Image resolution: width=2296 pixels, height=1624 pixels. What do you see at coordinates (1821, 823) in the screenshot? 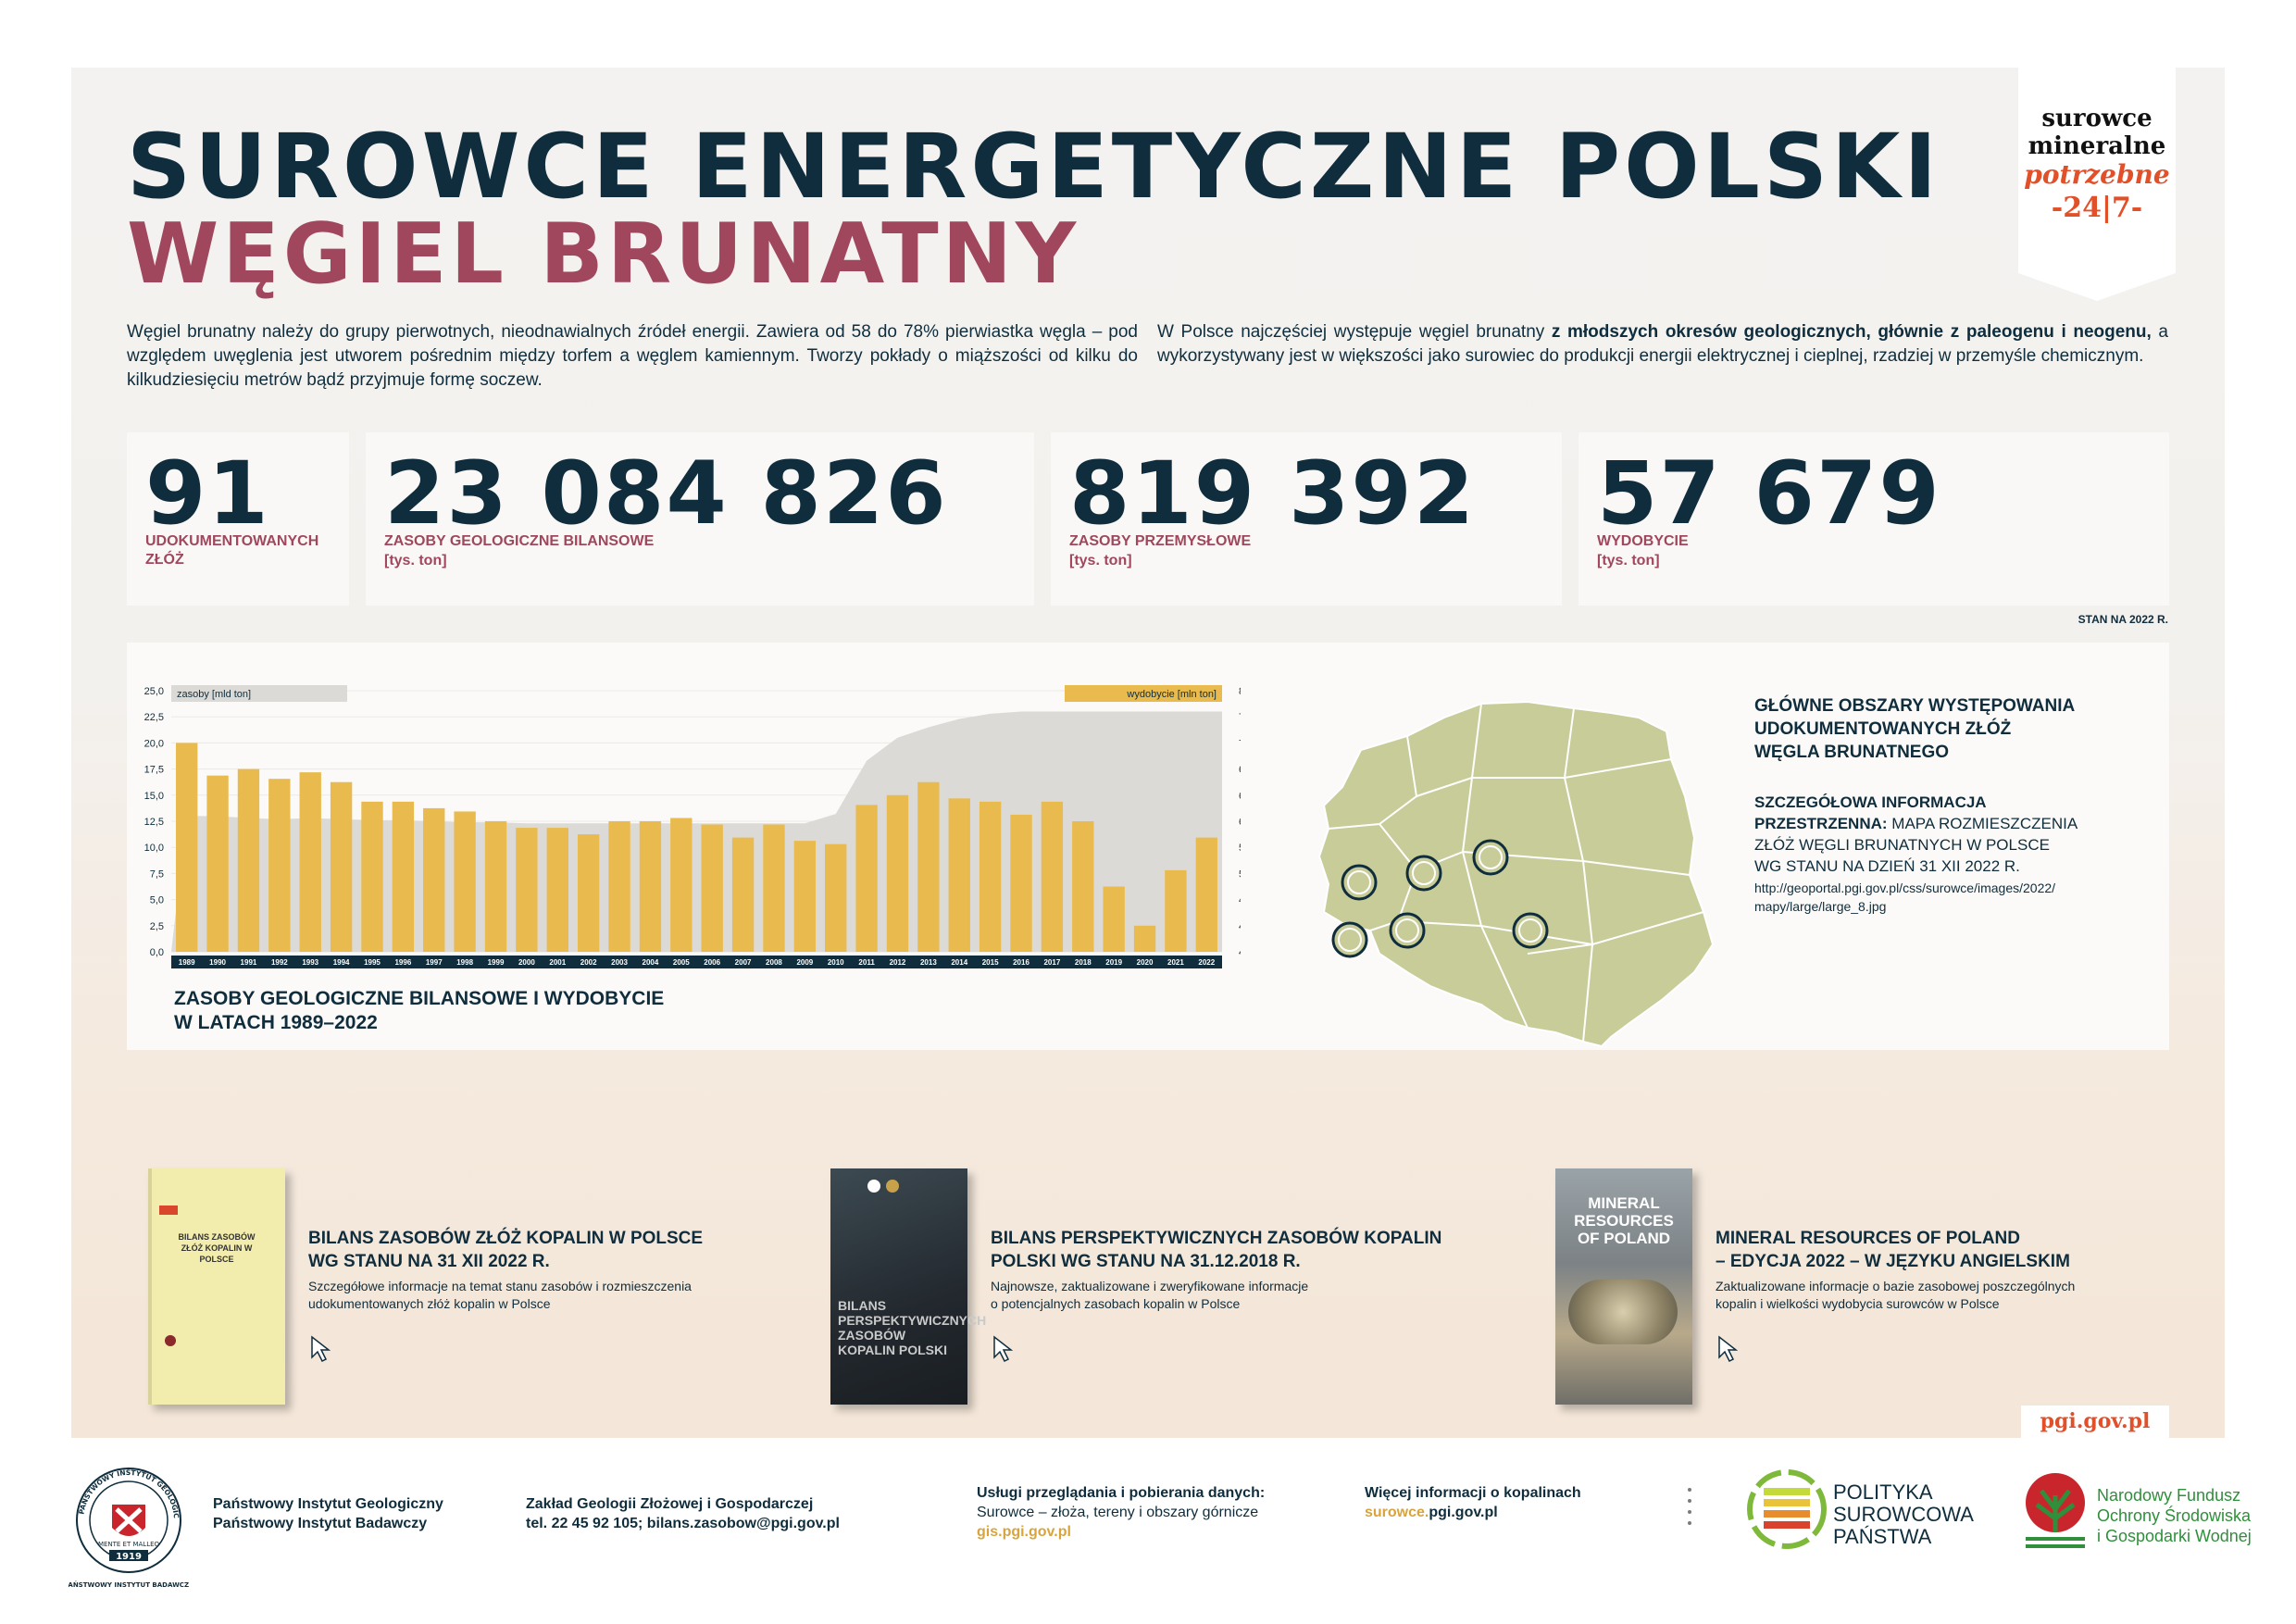
I see `map-detail-bold2: PRZESTRZENNA:` at bounding box center [1821, 823].